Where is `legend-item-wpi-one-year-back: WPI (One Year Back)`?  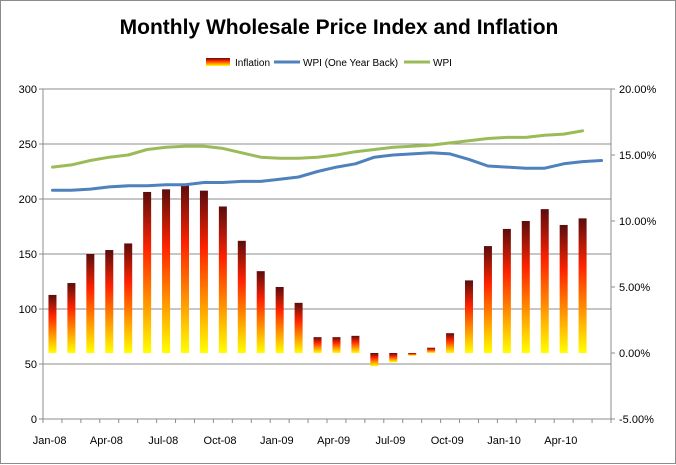
legend-item-wpi-one-year-back: WPI (One Year Back) is located at coordinates (336, 63).